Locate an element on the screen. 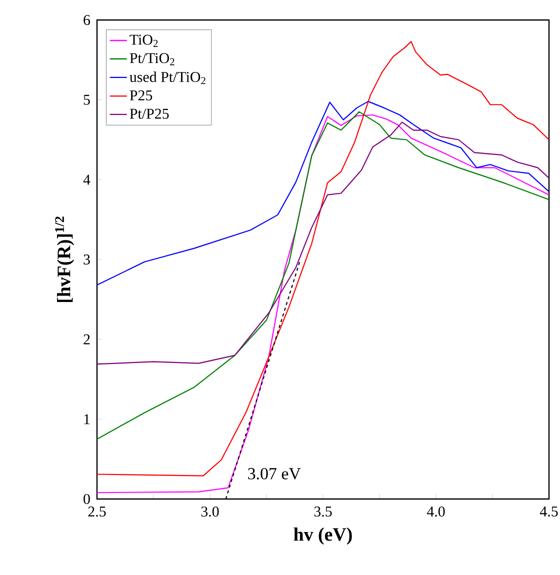  x-tick-label: 4.0 is located at coordinates (435, 511).